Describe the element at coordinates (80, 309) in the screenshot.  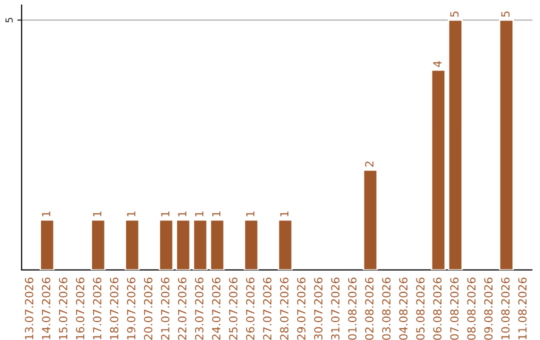
I see `x-tick-label: 16.07.2026` at that location.